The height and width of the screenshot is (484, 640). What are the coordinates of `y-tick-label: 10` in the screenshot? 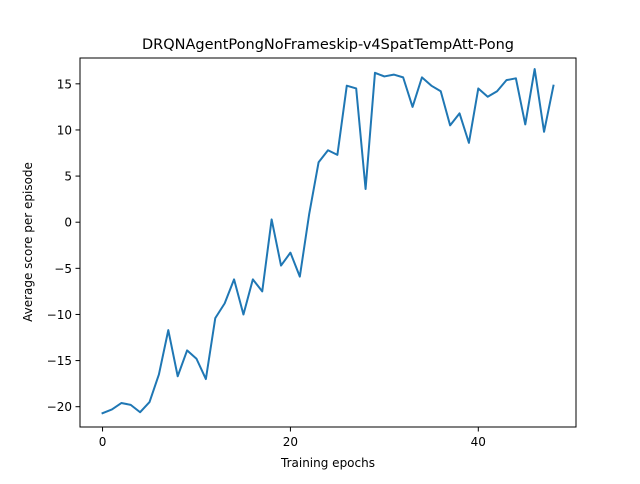 It's located at (64, 130).